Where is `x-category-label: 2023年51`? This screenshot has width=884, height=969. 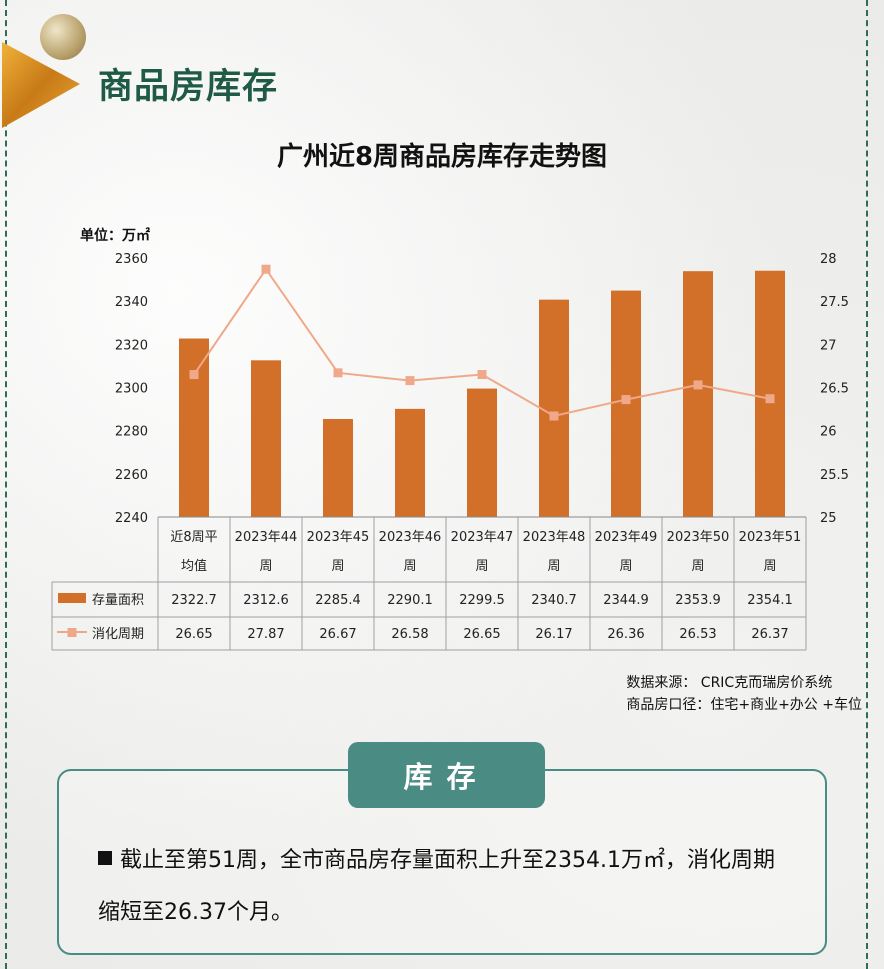
x-category-label: 2023年51 is located at coordinates (770, 537).